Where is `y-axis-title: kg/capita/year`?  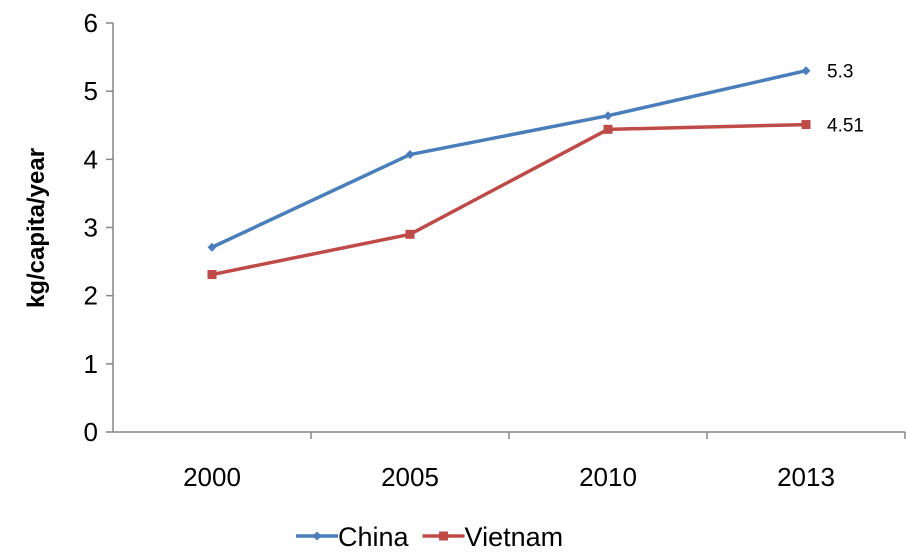
y-axis-title: kg/capita/year is located at coordinates (36, 228).